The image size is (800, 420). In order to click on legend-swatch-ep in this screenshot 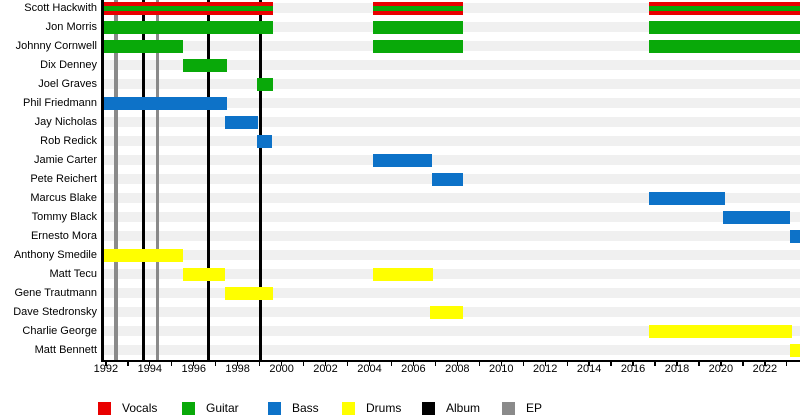, I will do `click(508, 408)`.